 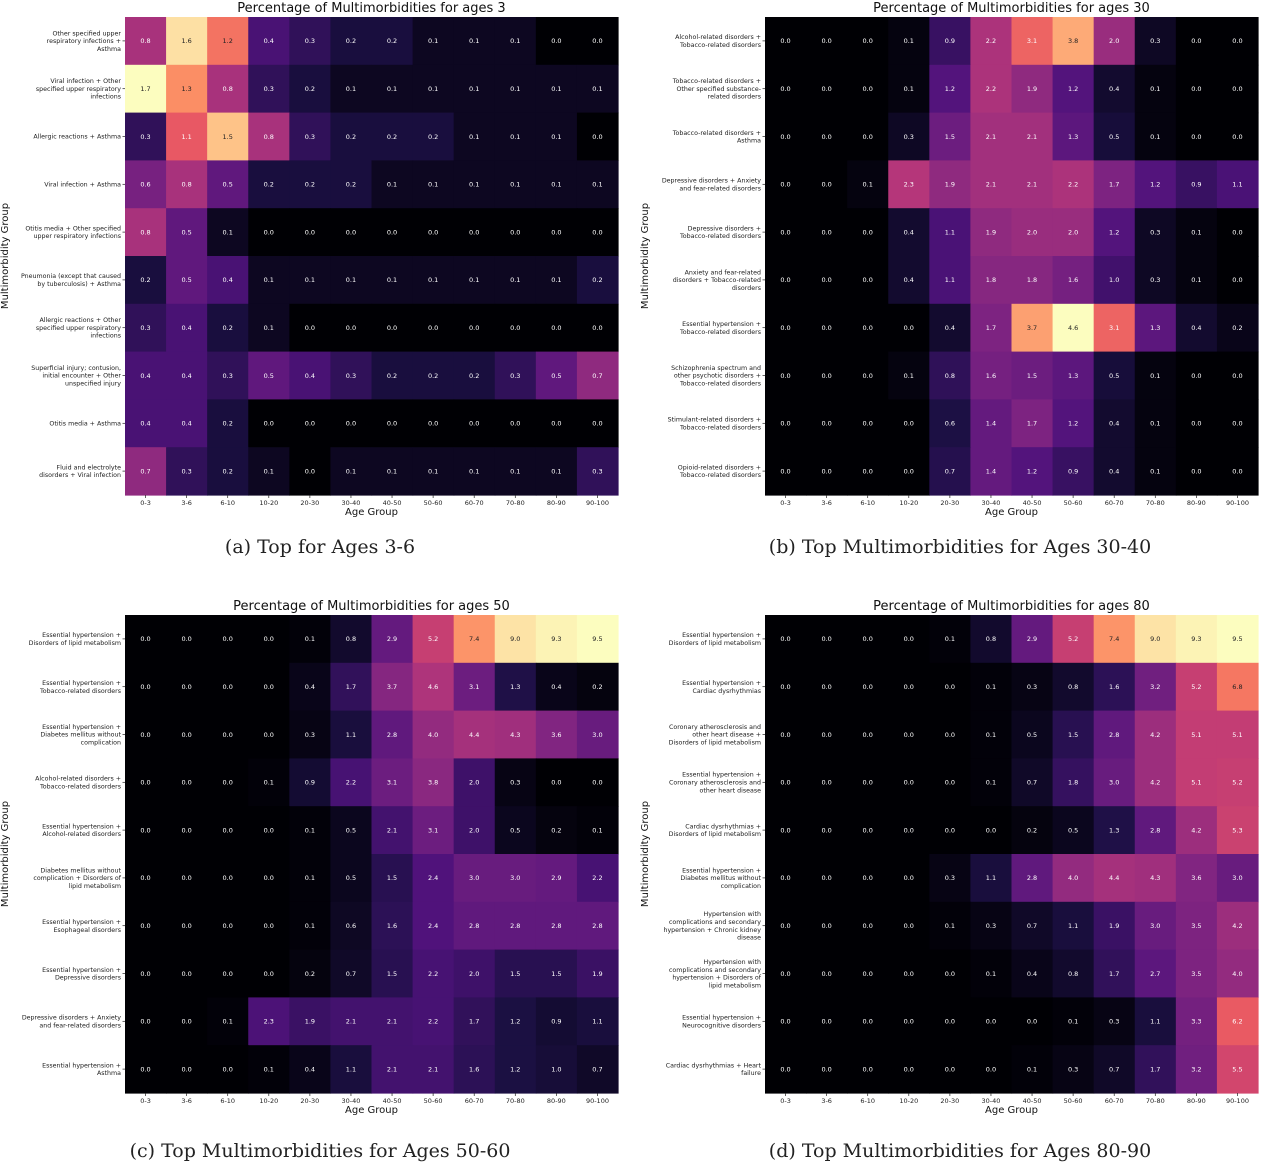 I want to click on cell-value-label: 2.9, so click(x=392, y=639).